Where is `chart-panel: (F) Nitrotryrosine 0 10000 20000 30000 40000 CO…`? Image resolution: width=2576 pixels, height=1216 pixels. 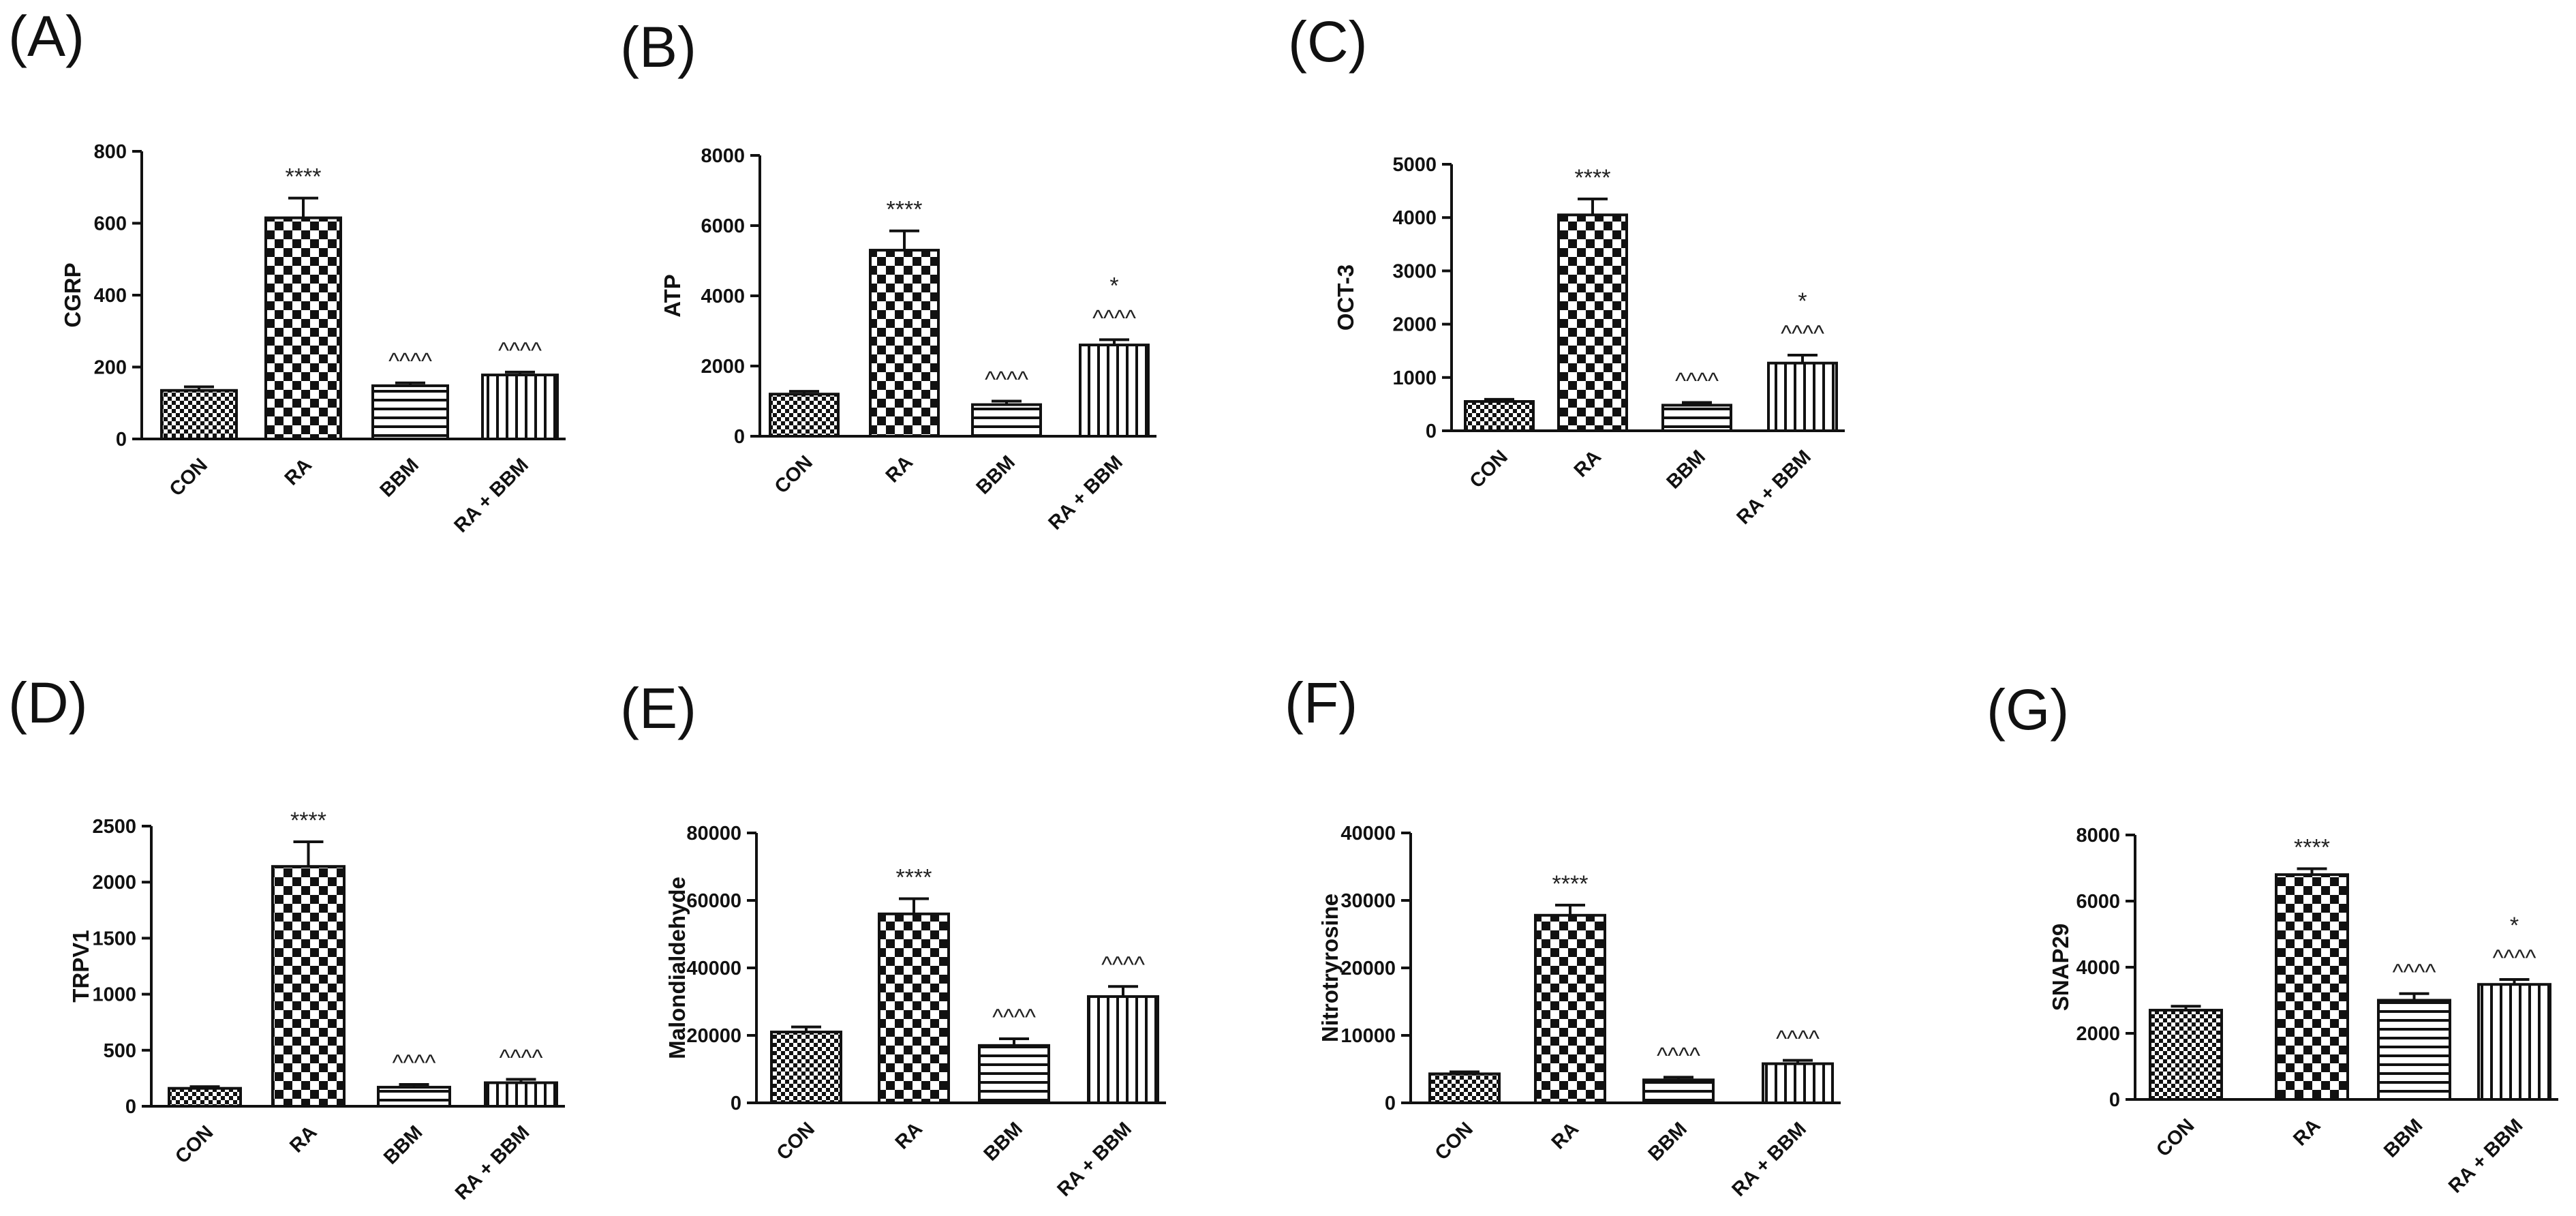
chart-panel: (F) Nitrotryrosine 0 10000 20000 30000 40000 CO… is located at coordinates (1563, 936).